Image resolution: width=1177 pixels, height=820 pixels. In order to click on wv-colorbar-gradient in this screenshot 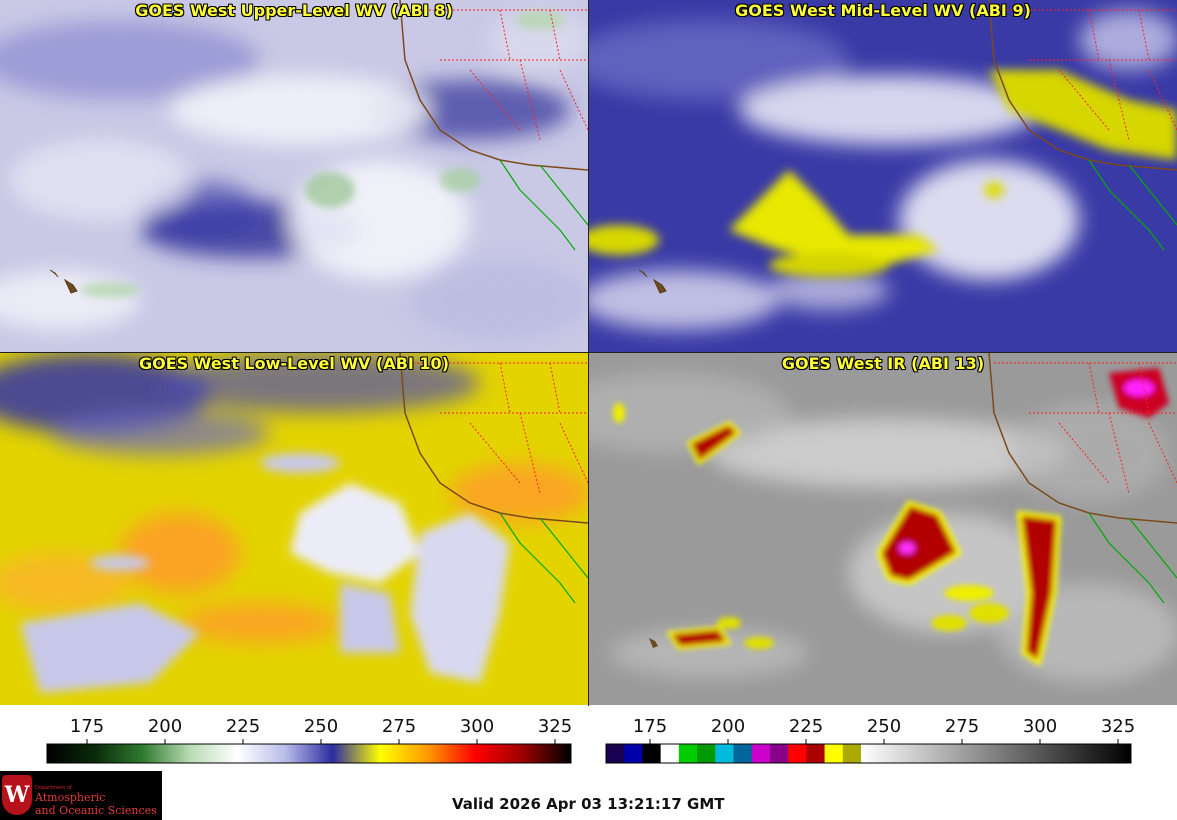, I will do `click(309, 753)`.